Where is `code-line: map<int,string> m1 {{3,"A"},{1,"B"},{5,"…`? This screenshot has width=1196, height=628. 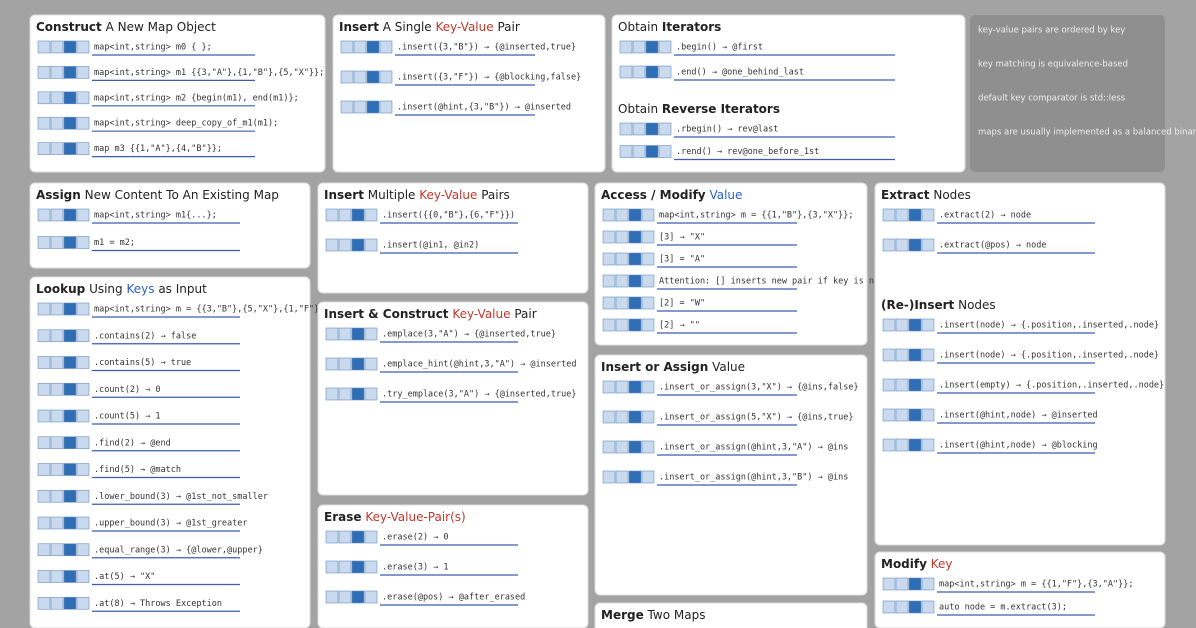
code-line: map<int,string> m1 {{3,"A"},{1,"B"},{5,"… is located at coordinates (209, 73).